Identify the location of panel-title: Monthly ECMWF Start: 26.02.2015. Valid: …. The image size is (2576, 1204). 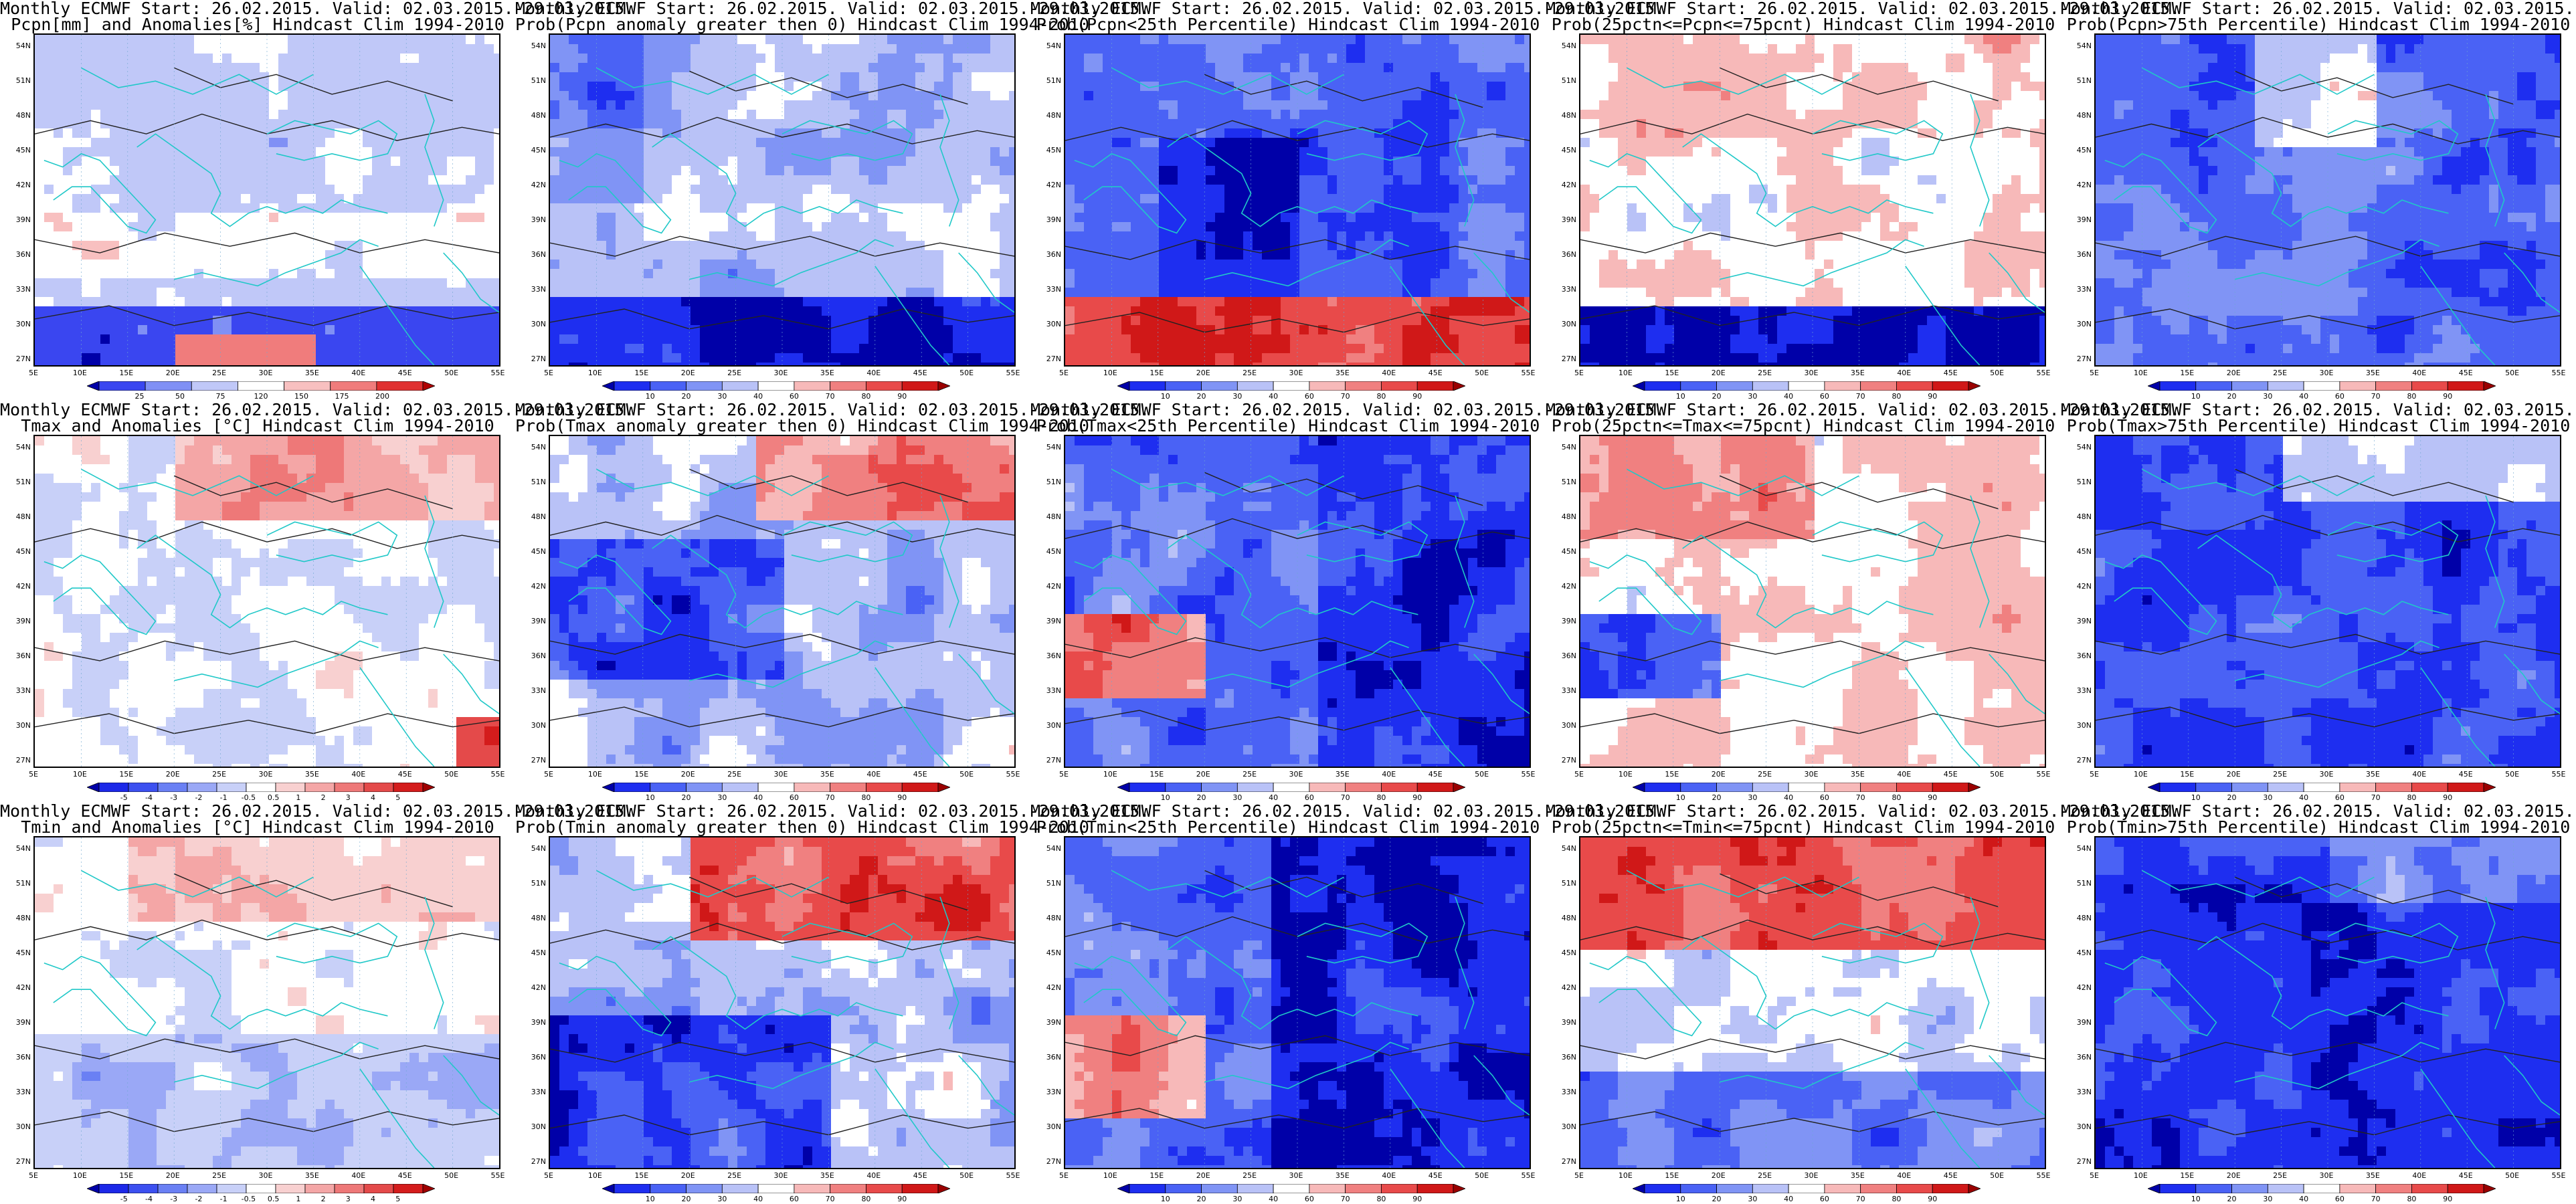
(2318, 811).